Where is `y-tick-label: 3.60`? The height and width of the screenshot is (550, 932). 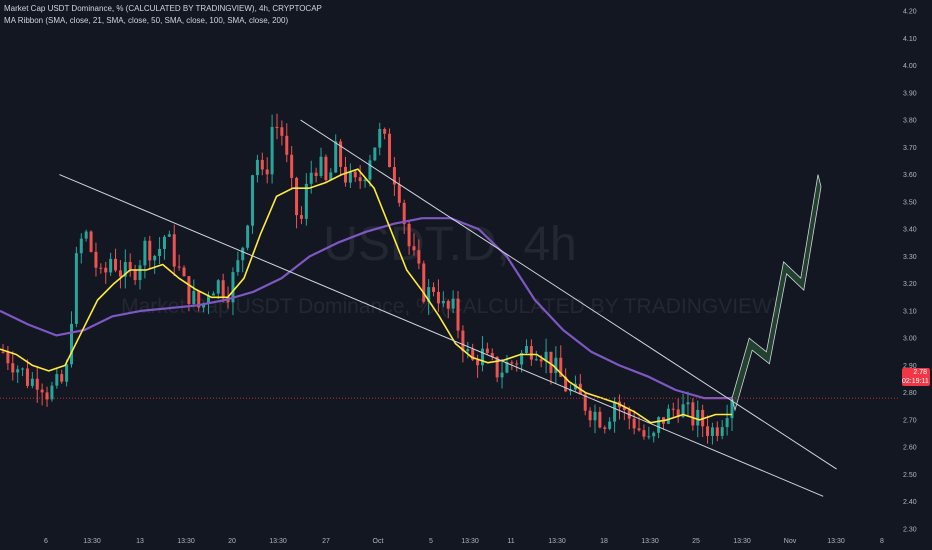
y-tick-label: 3.60 is located at coordinates (910, 175).